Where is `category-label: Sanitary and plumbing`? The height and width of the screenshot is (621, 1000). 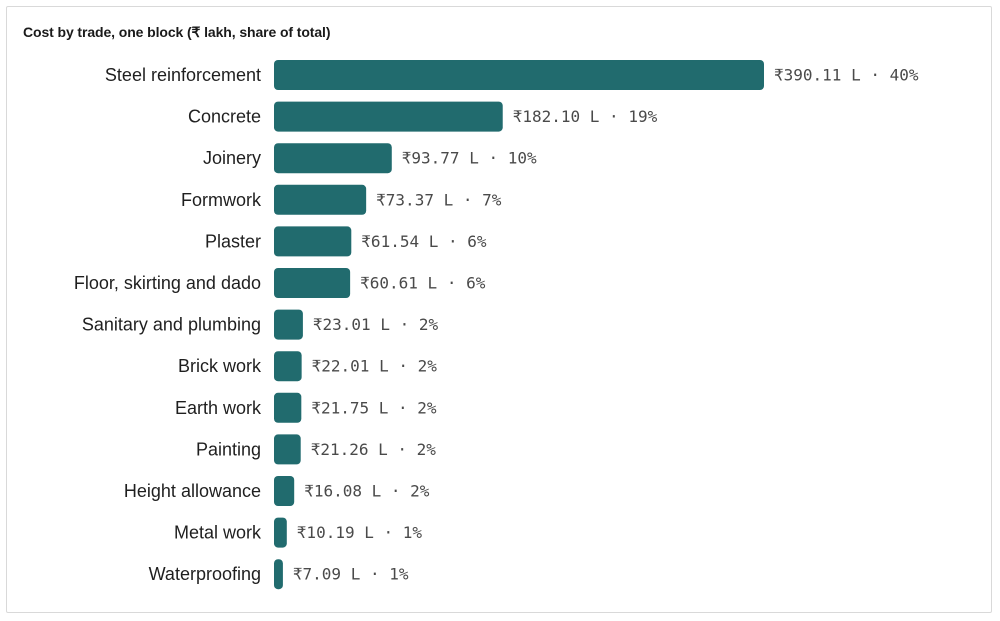 category-label: Sanitary and plumbing is located at coordinates (171, 325).